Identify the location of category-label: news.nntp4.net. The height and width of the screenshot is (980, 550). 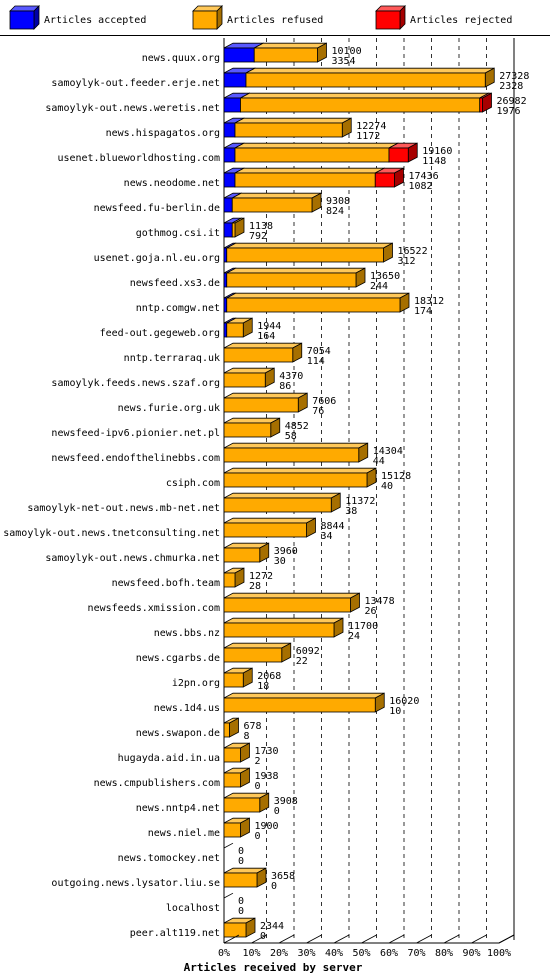
(178, 808).